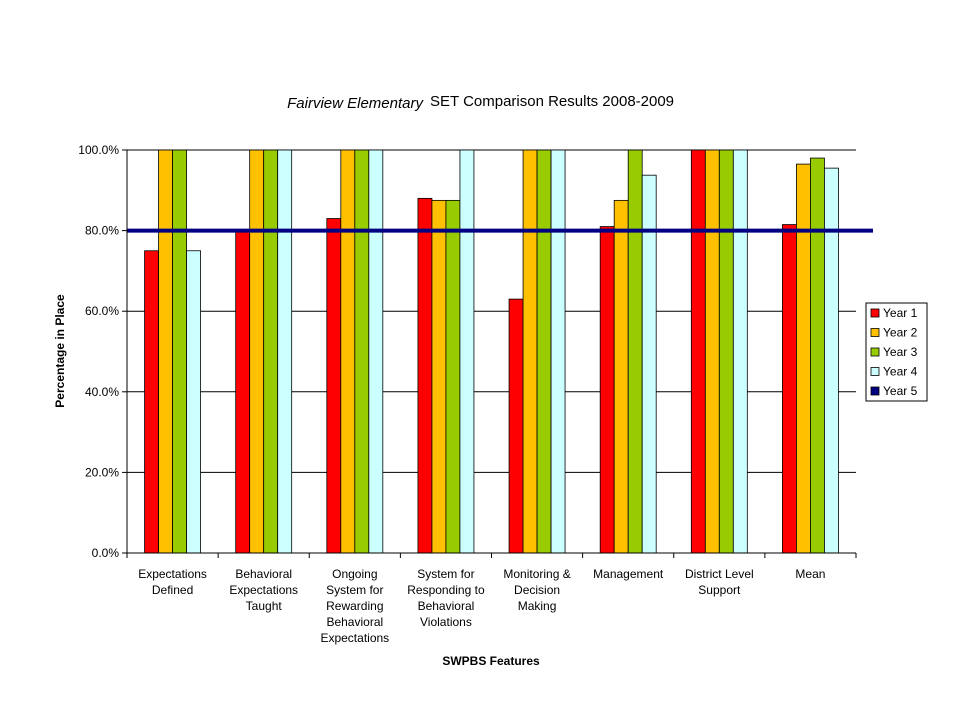  Describe the element at coordinates (98, 351) in the screenshot. I see `y-tick-labels: 0.0% 20.0% 40.0% 60.0% 80.0% 100.0%` at that location.